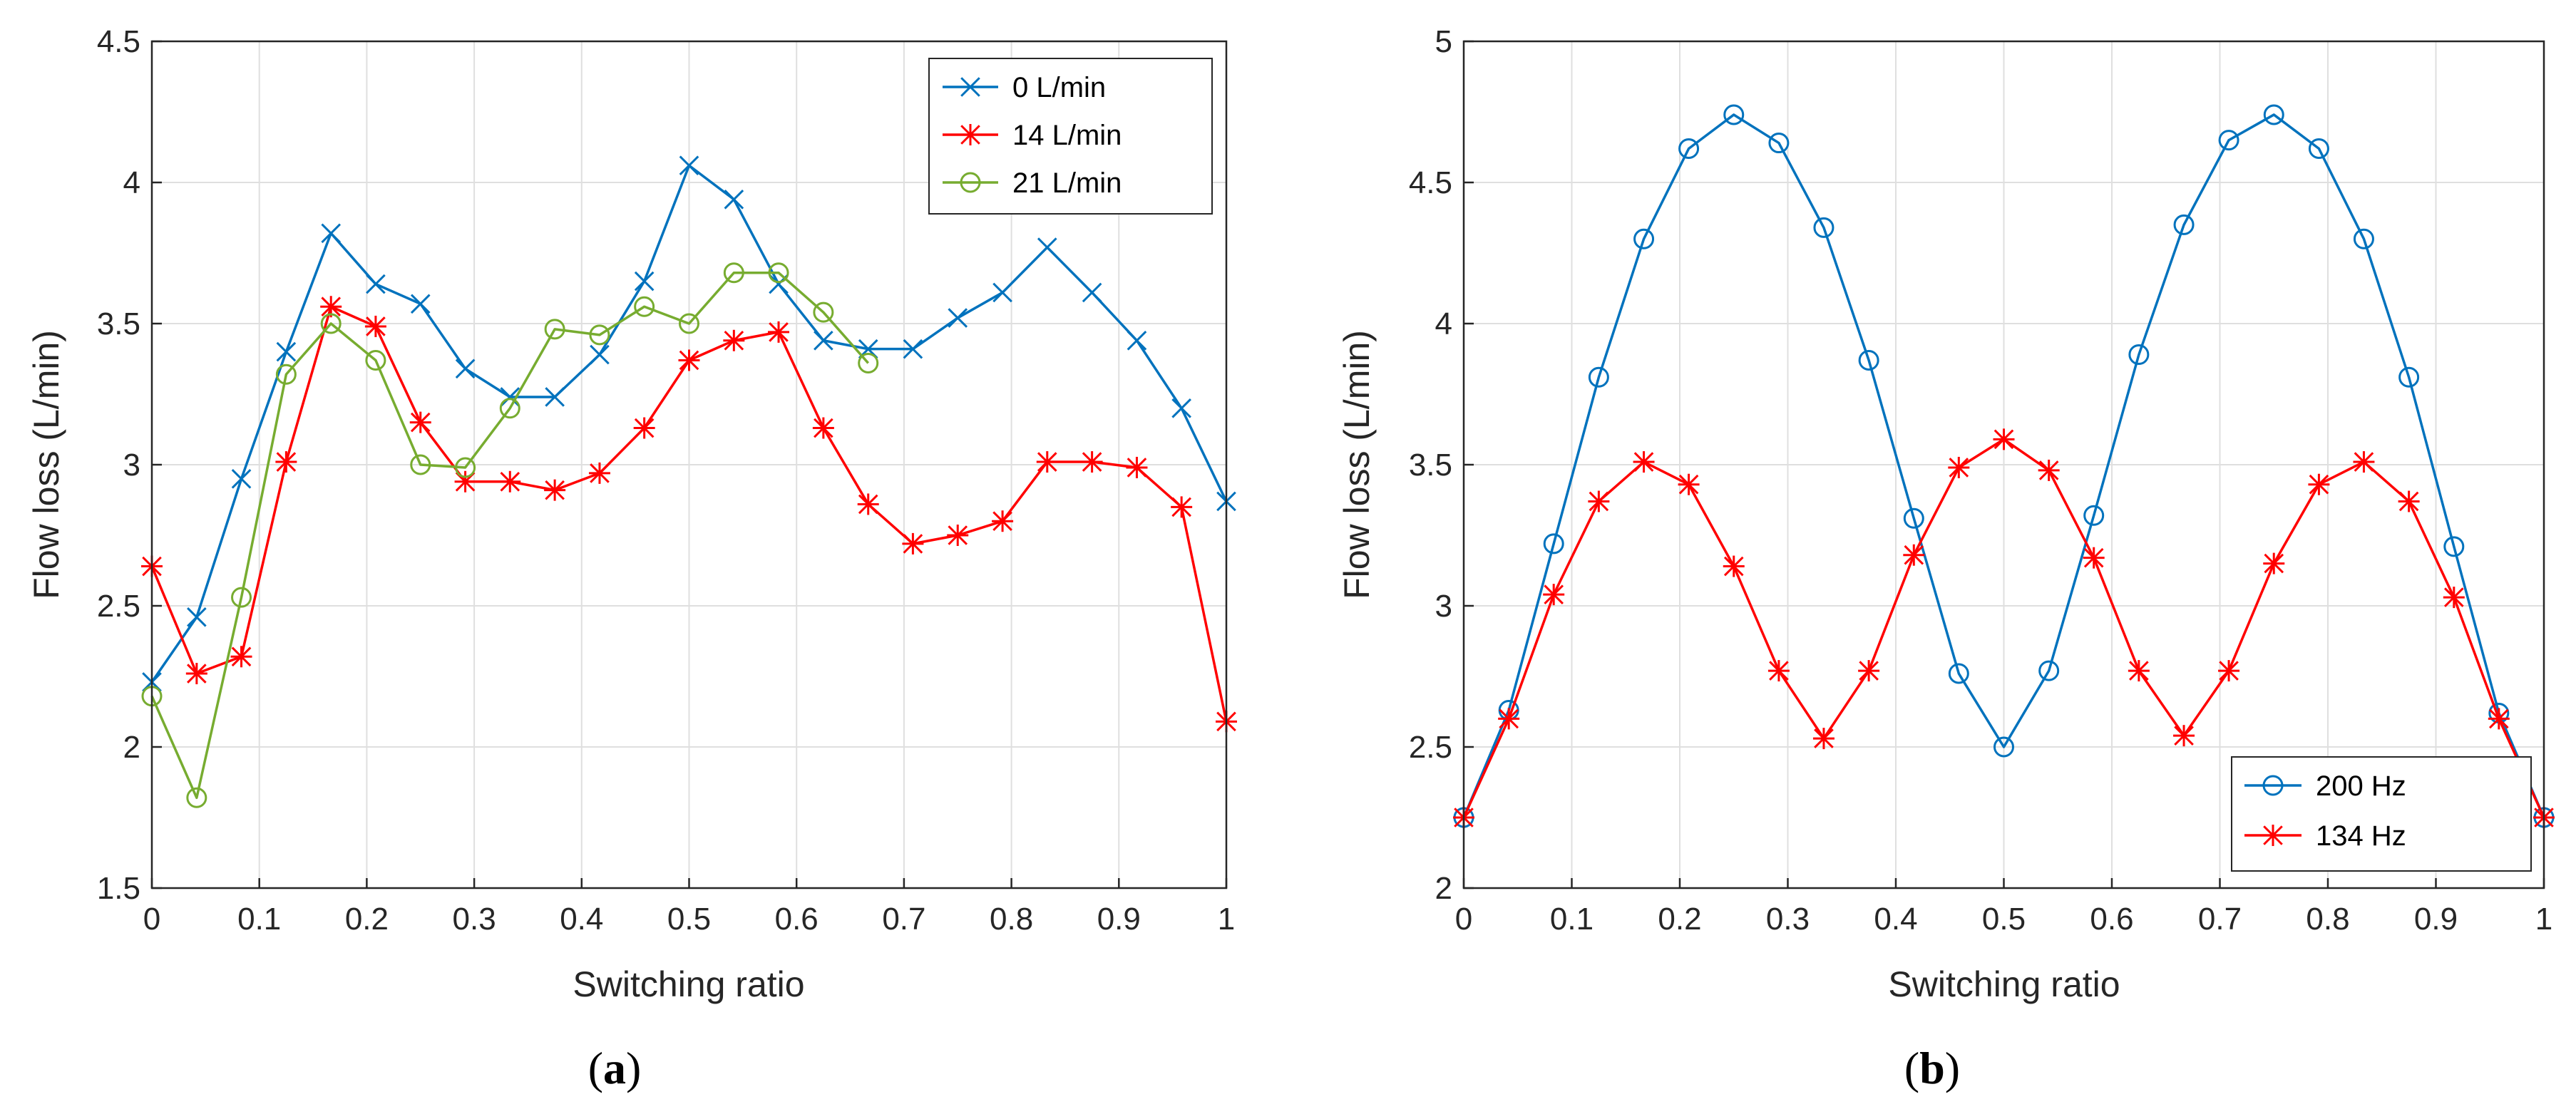 This screenshot has width=2576, height=1119. What do you see at coordinates (46, 464) in the screenshot?
I see `y-axis-label-a: Flow loss (L/min)` at bounding box center [46, 464].